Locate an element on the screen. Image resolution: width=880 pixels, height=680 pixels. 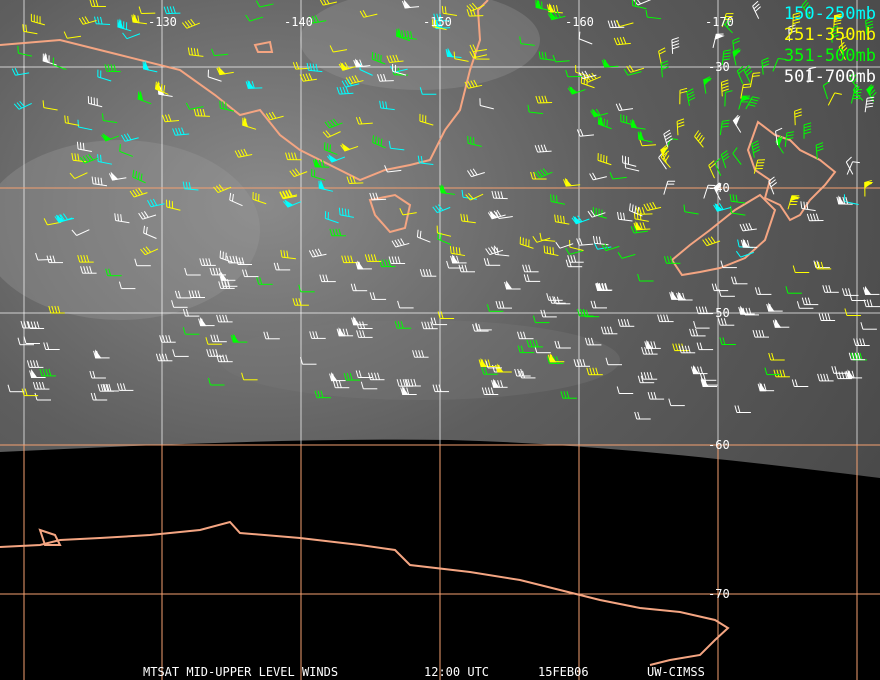
legend-150-250mb: 150-250mb is located at coordinates (829, 14).